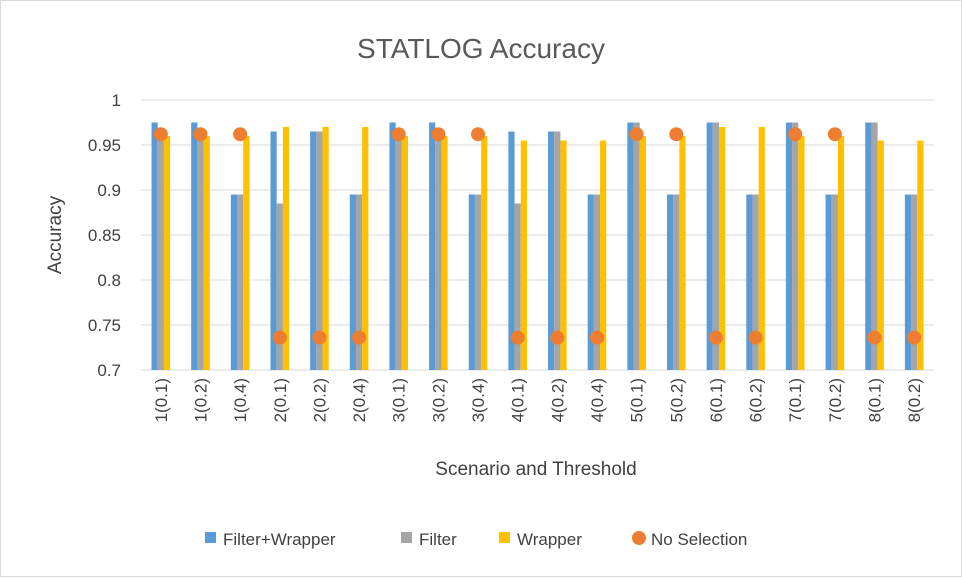  I want to click on legend-label: Filter+Wrapper, so click(279, 539).